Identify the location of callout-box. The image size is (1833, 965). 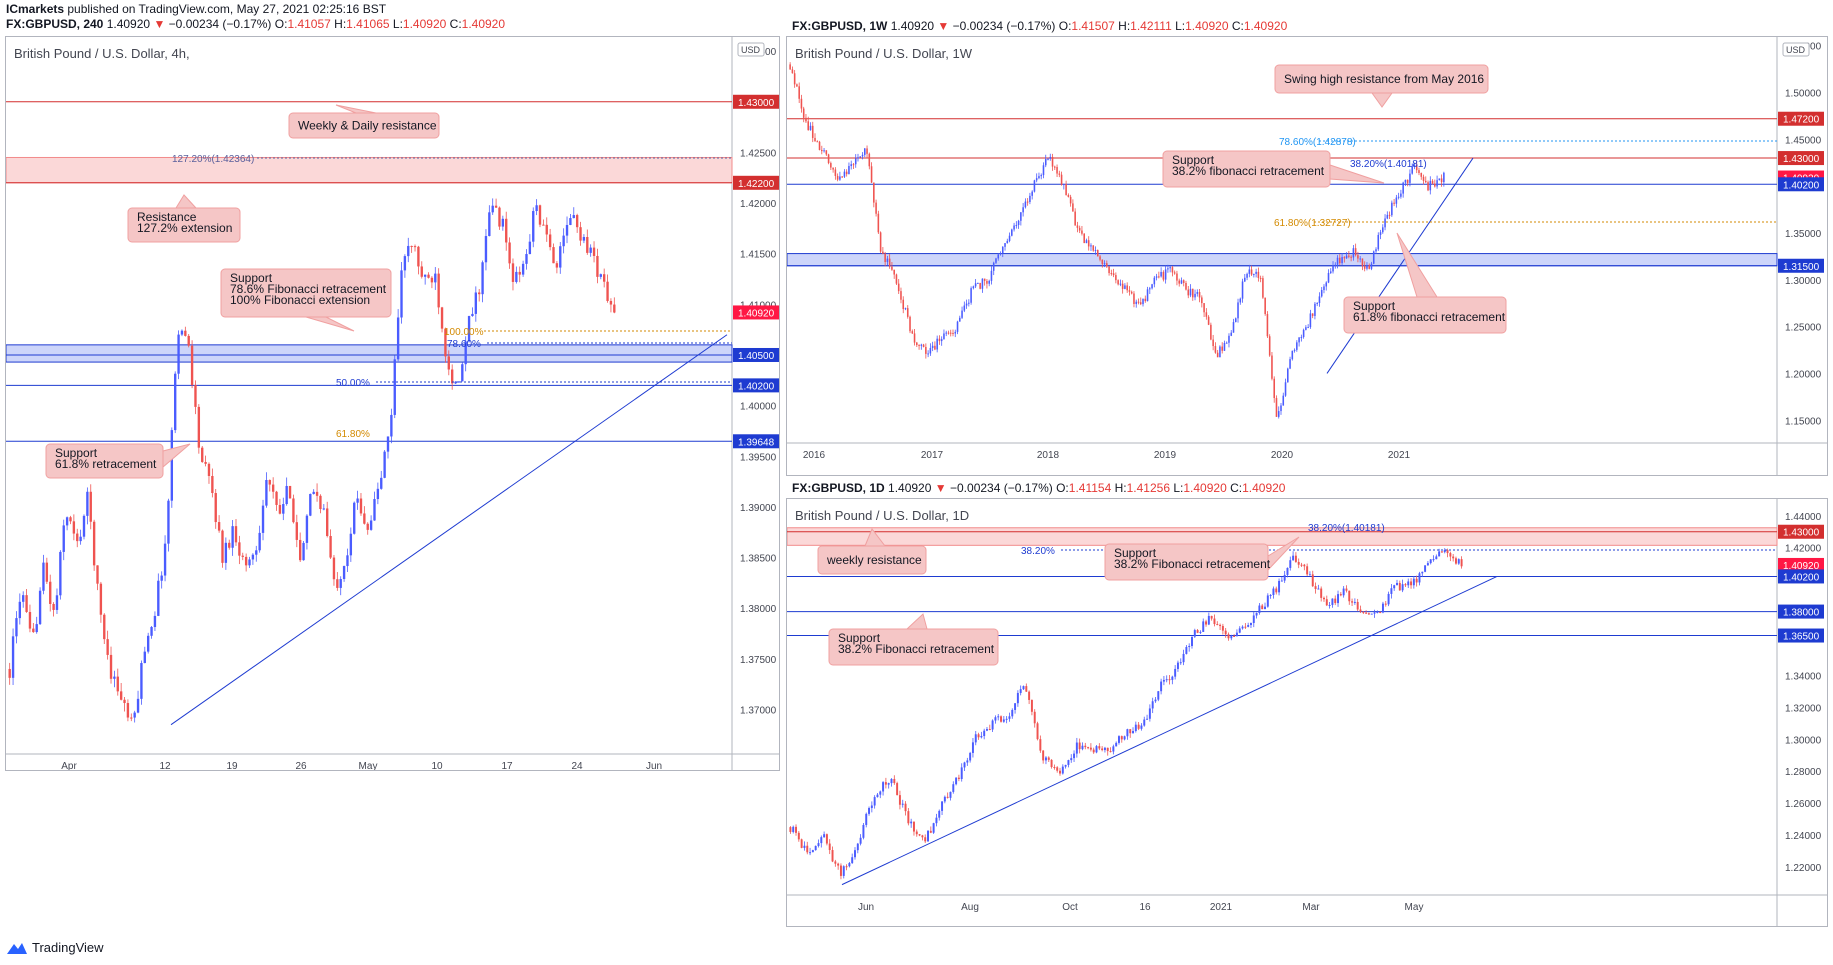
(1186, 562).